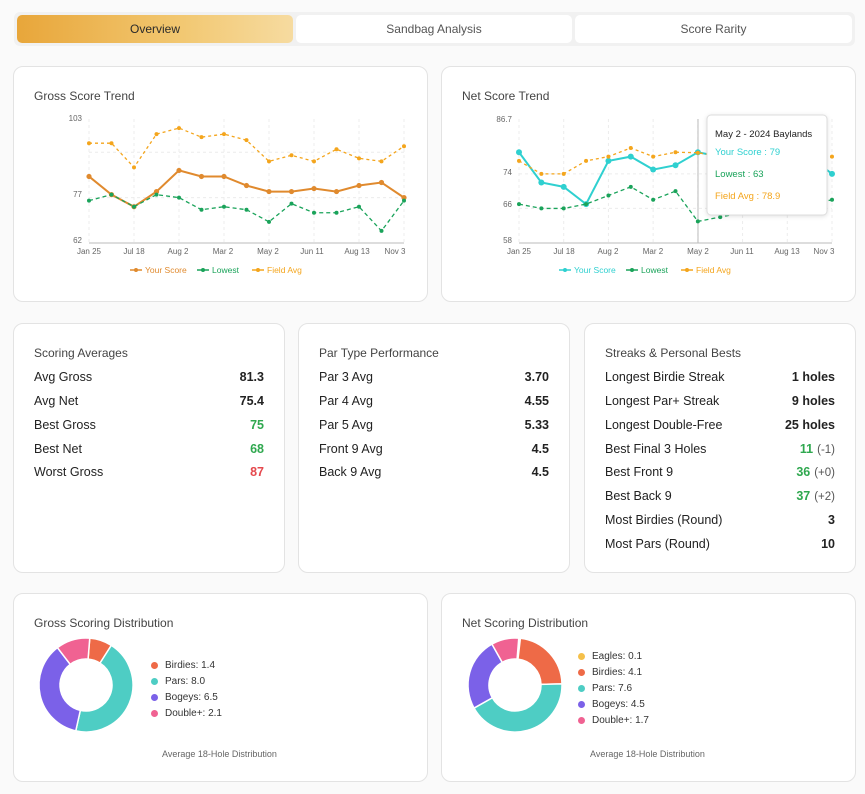 This screenshot has width=865, height=794. I want to click on stat-value: 5.33, so click(536, 425).